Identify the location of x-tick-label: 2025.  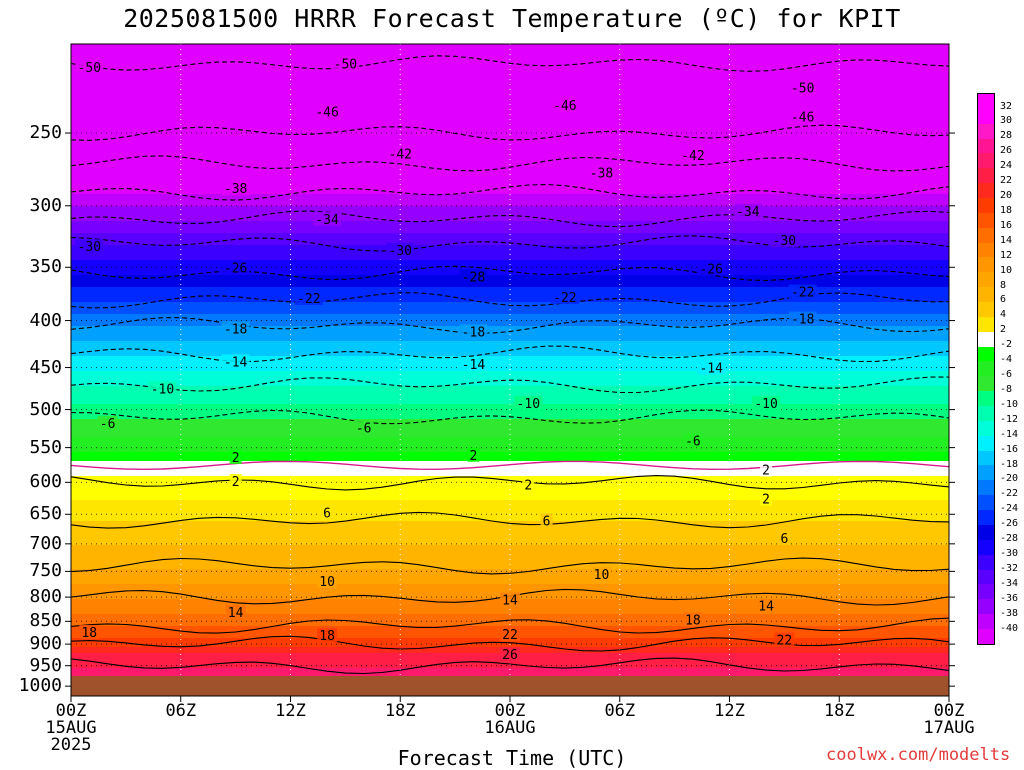
(71, 745).